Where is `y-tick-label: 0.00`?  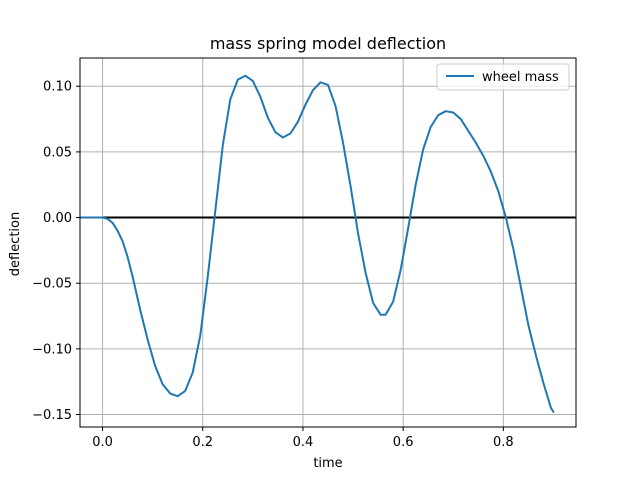
y-tick-label: 0.00 is located at coordinates (57, 218).